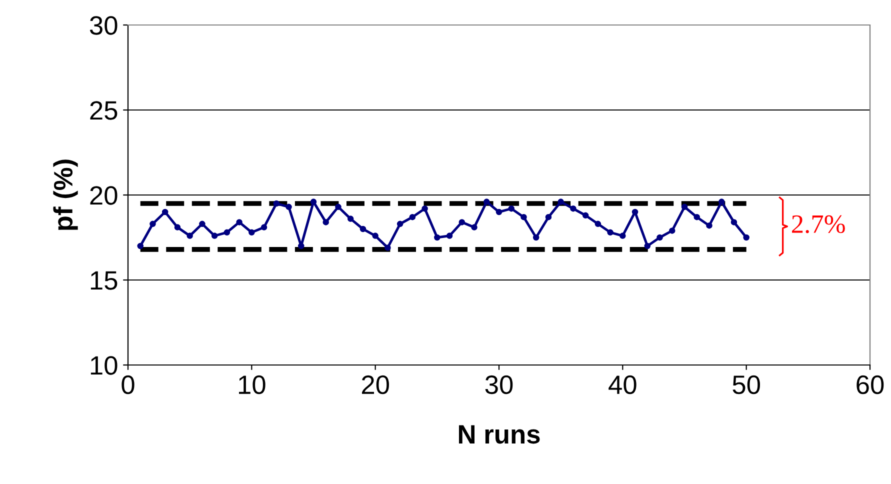  Describe the element at coordinates (746, 384) in the screenshot. I see `x-tick-label: 50` at that location.